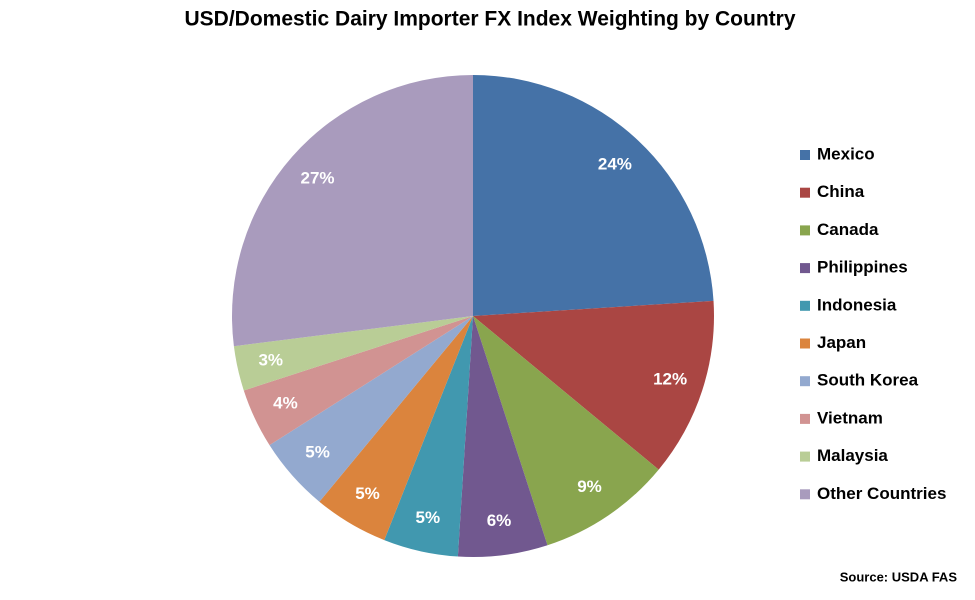 The height and width of the screenshot is (600, 975). What do you see at coordinates (857, 304) in the screenshot?
I see `legend-label: Indonesia` at bounding box center [857, 304].